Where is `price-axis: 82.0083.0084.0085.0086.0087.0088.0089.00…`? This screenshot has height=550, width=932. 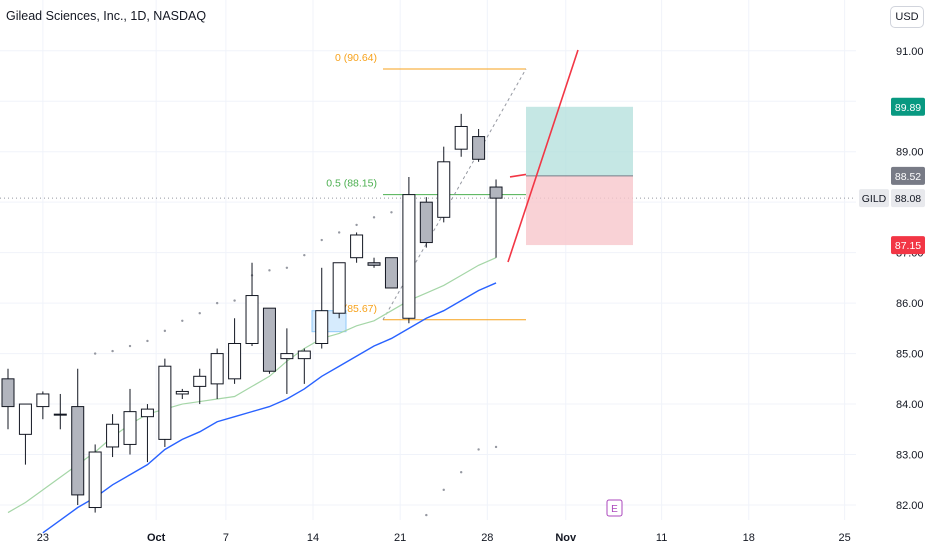 price-axis: 82.0083.0084.0085.0086.0087.0088.0089.00… is located at coordinates (892, 279).